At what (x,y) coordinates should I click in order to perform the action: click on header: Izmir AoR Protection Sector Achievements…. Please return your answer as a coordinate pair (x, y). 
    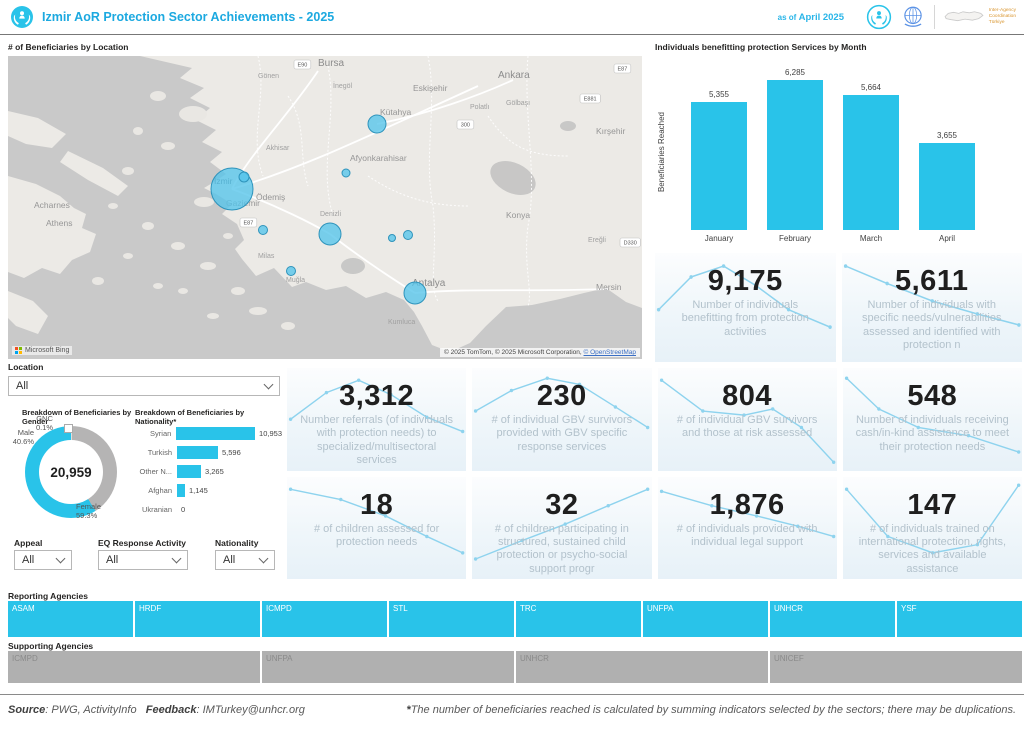
    Looking at the image, I should click on (512, 17).